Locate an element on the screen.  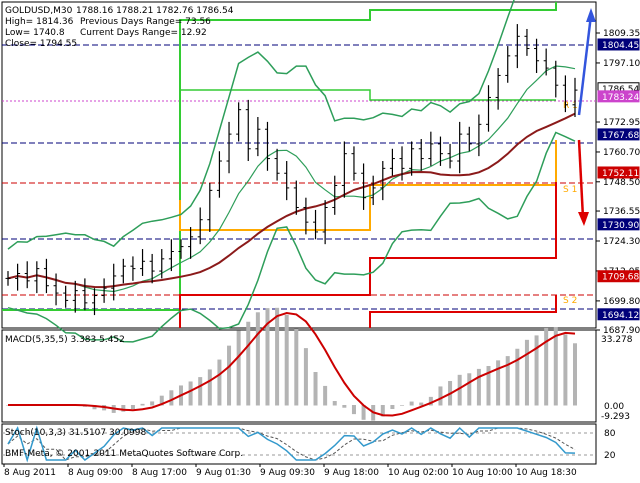
price-badge: 1804.45 is located at coordinates (618, 44).